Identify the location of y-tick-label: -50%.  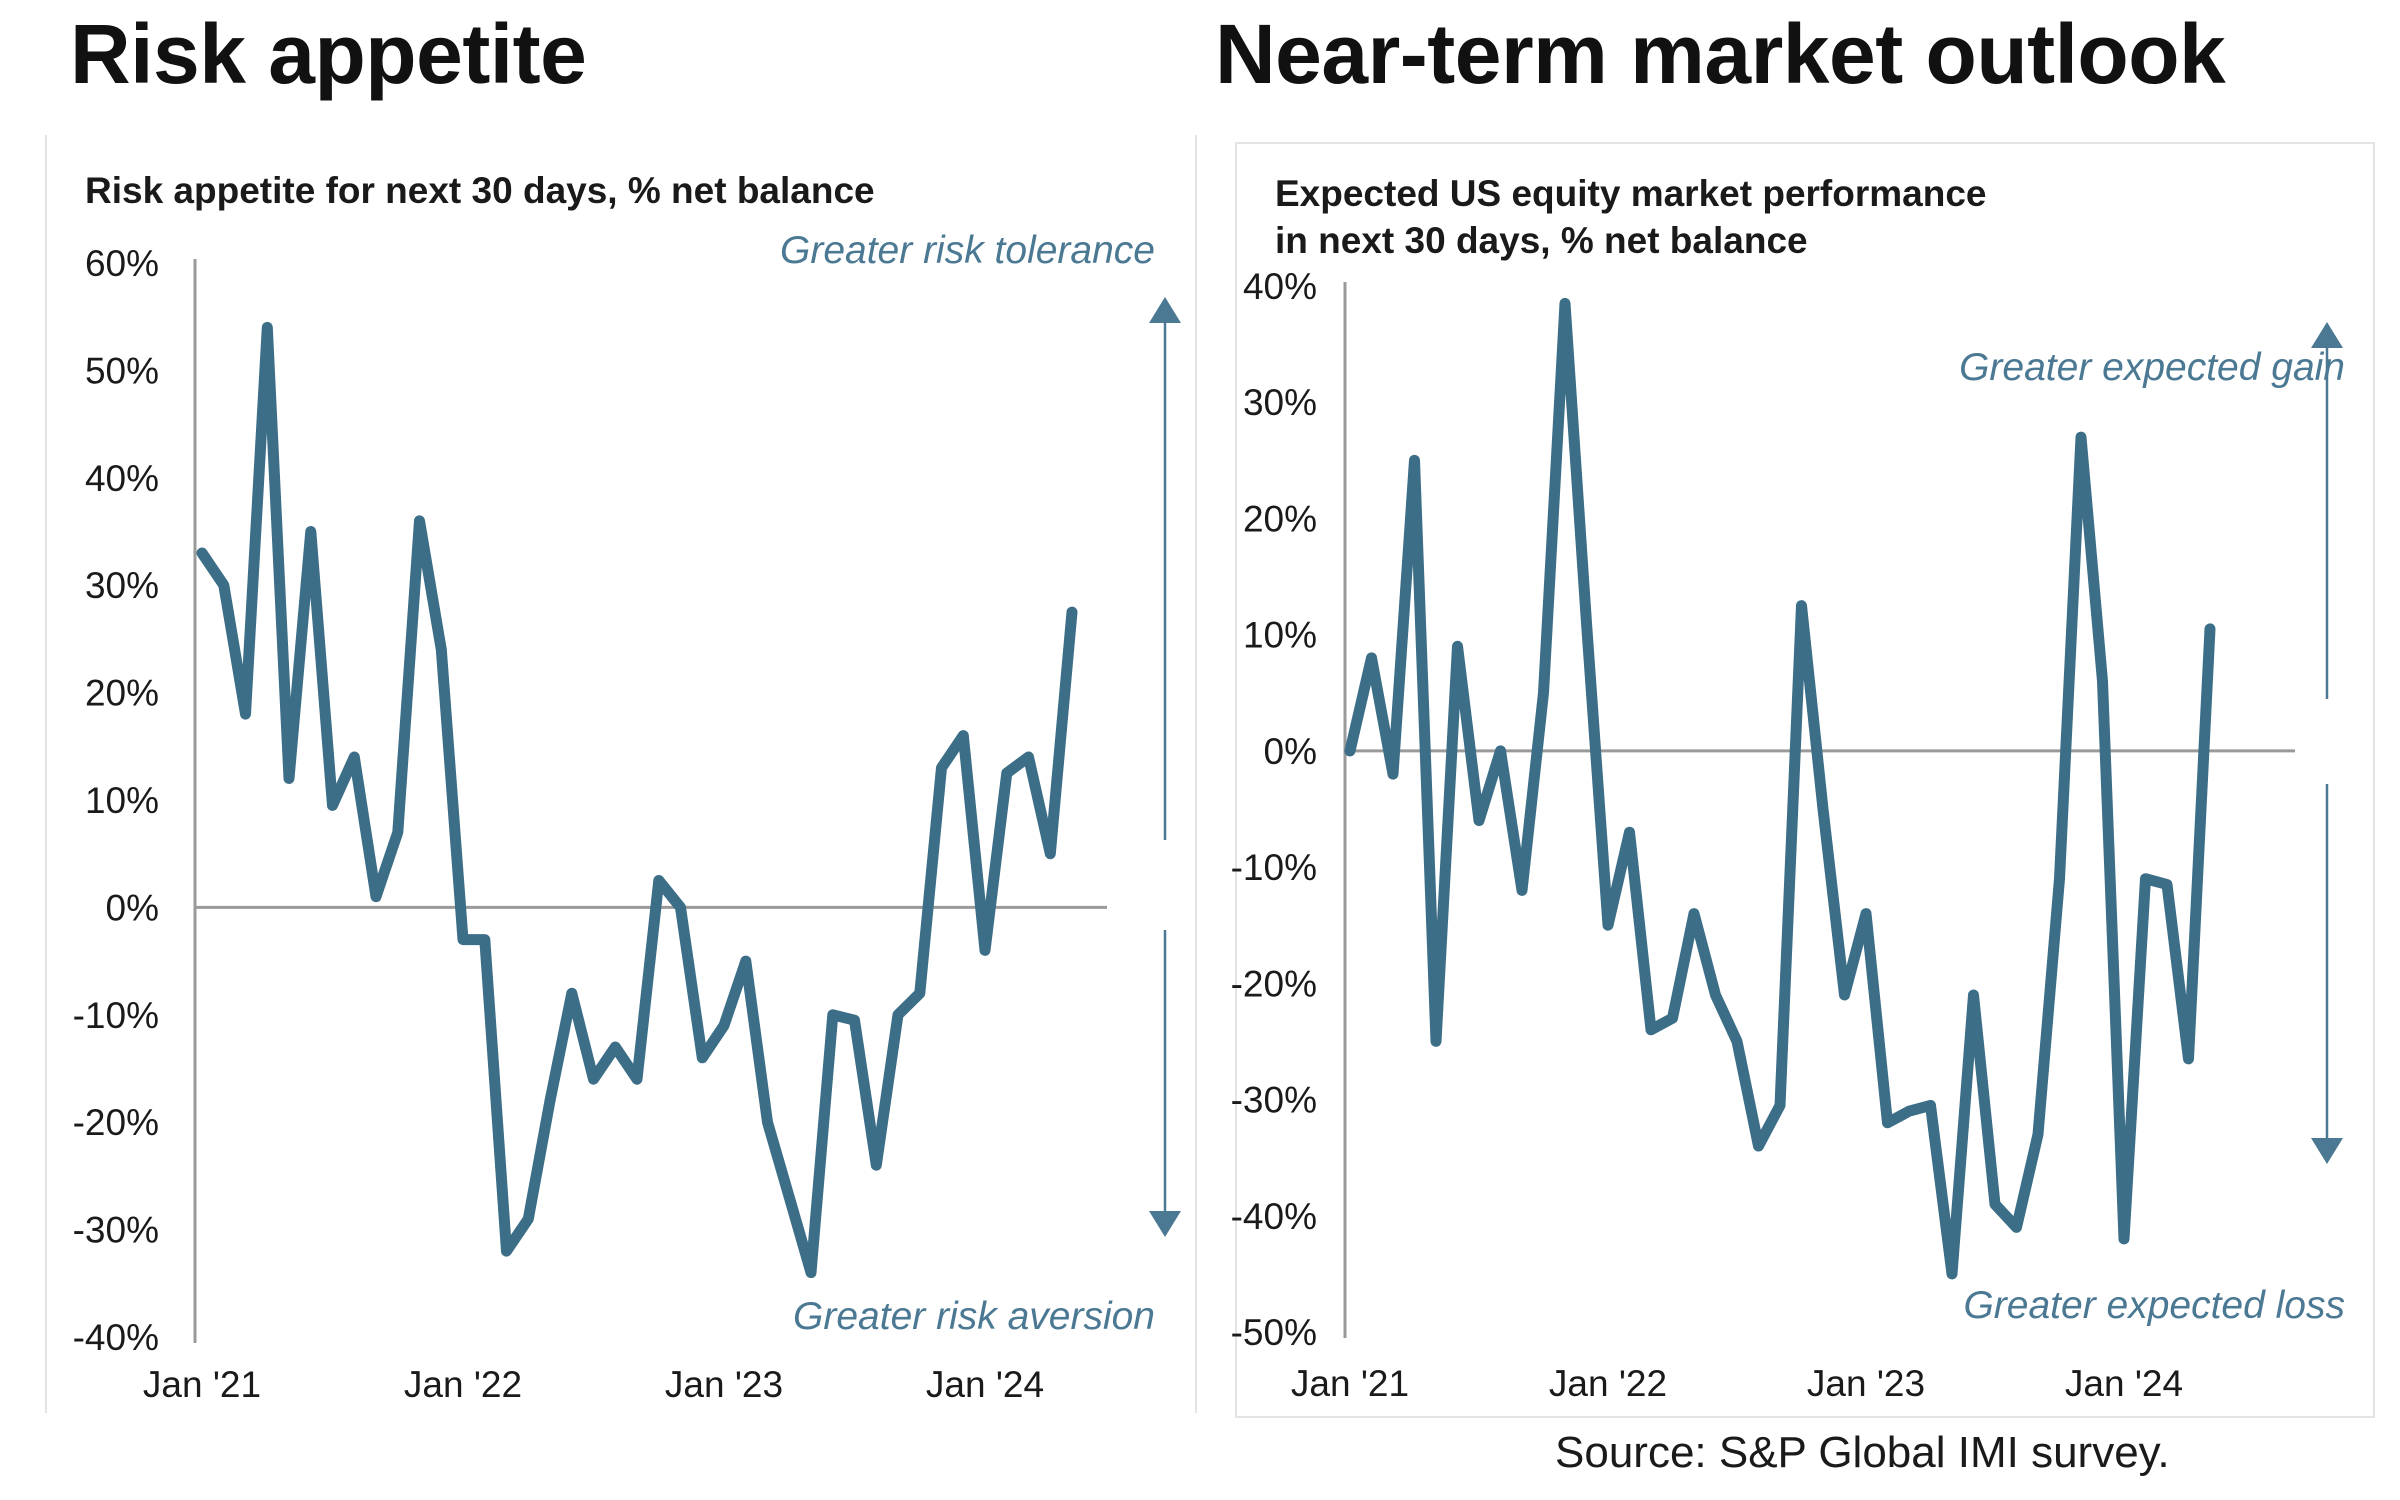
(1274, 1332).